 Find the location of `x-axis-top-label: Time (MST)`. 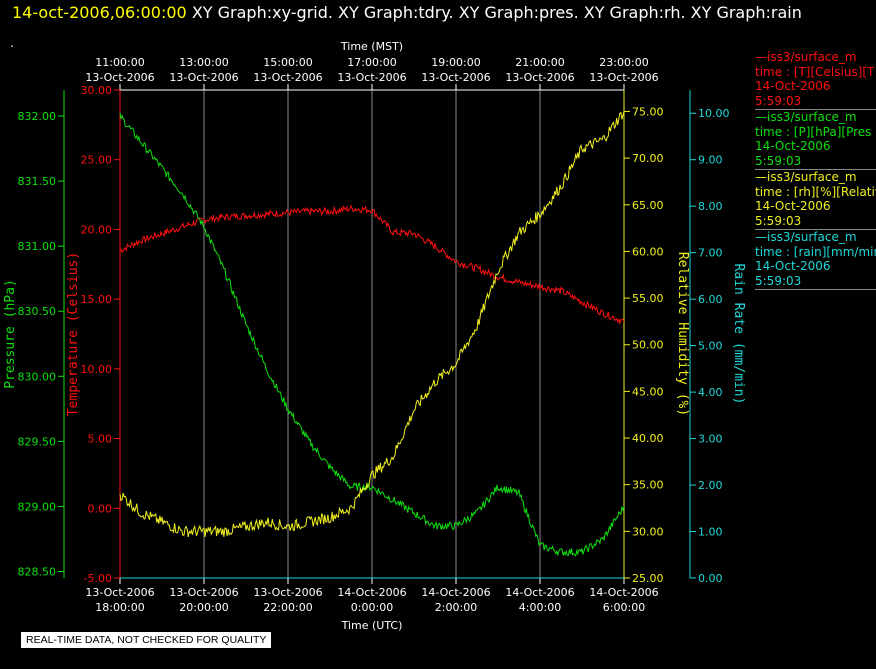

x-axis-top-label: Time (MST) is located at coordinates (371, 46).